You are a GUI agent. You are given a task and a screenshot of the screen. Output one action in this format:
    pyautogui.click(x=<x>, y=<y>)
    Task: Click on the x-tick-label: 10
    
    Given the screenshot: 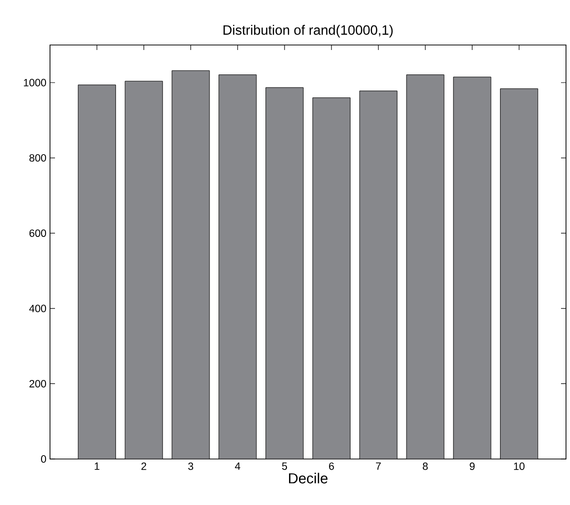 What is the action you would take?
    pyautogui.click(x=519, y=466)
    